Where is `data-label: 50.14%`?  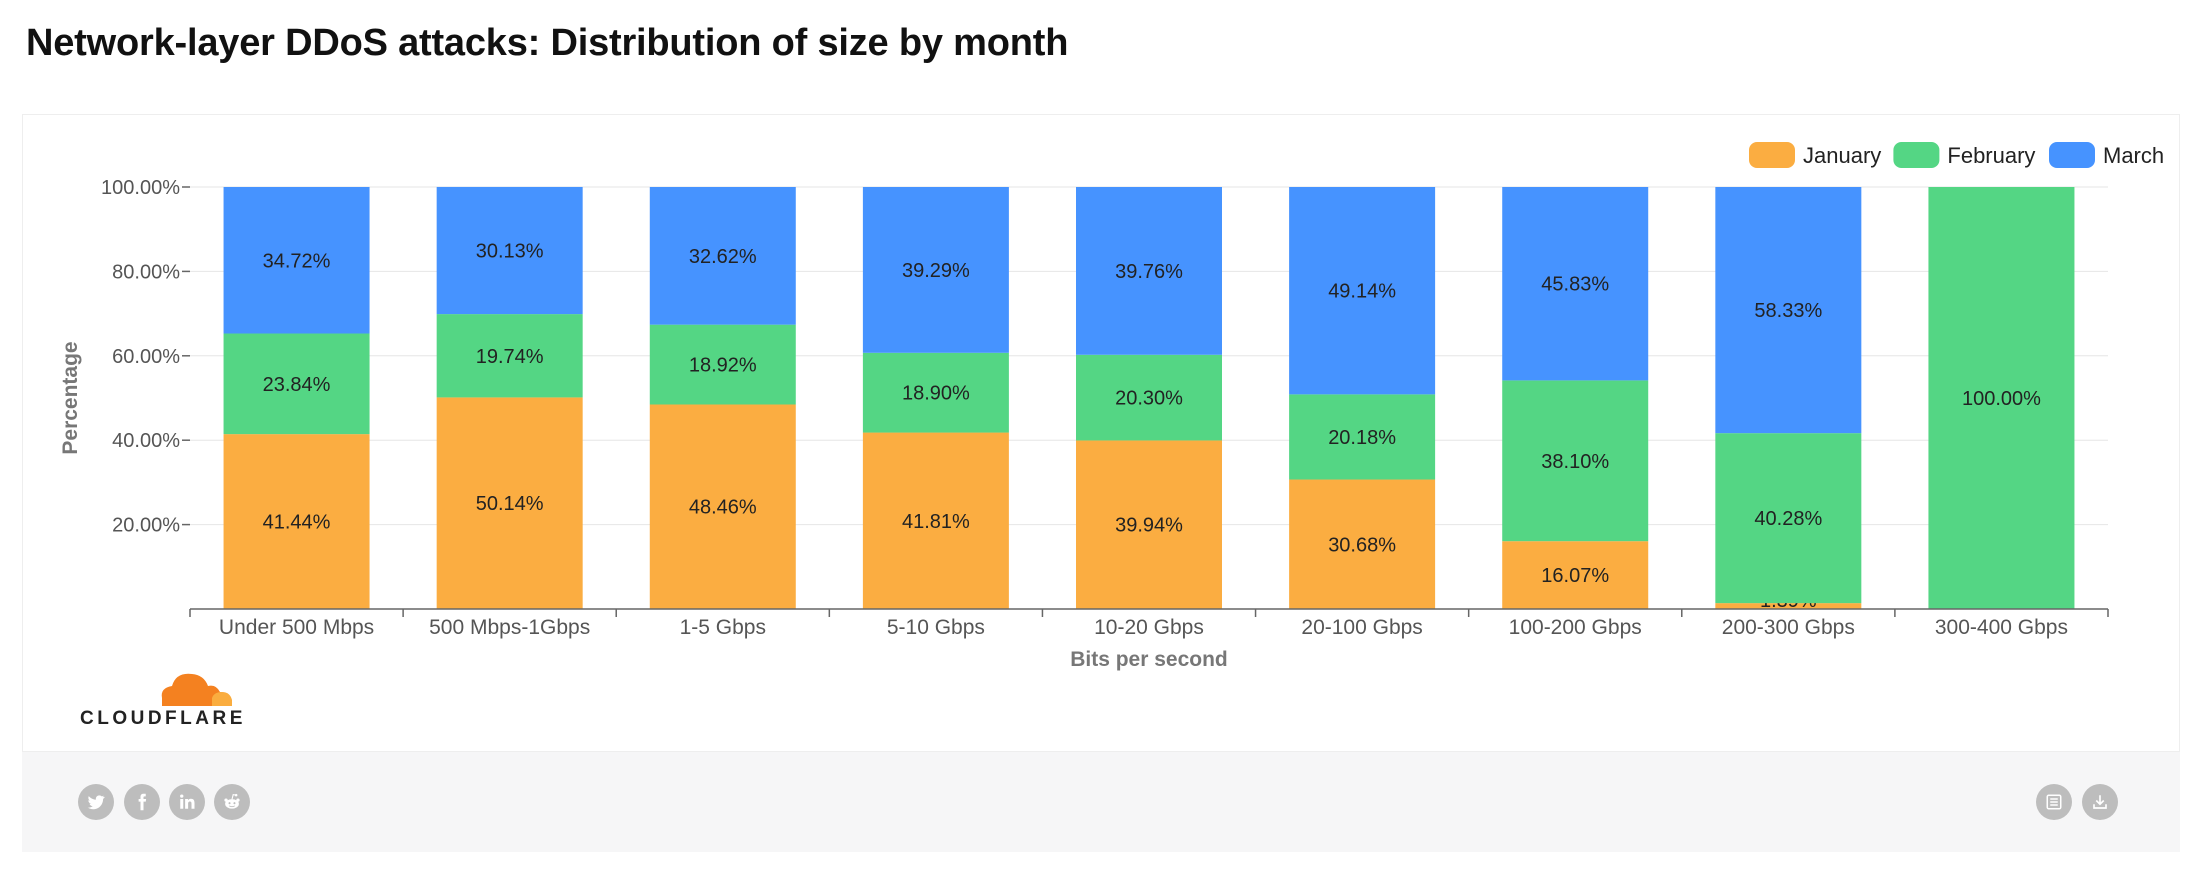 data-label: 50.14% is located at coordinates (510, 504).